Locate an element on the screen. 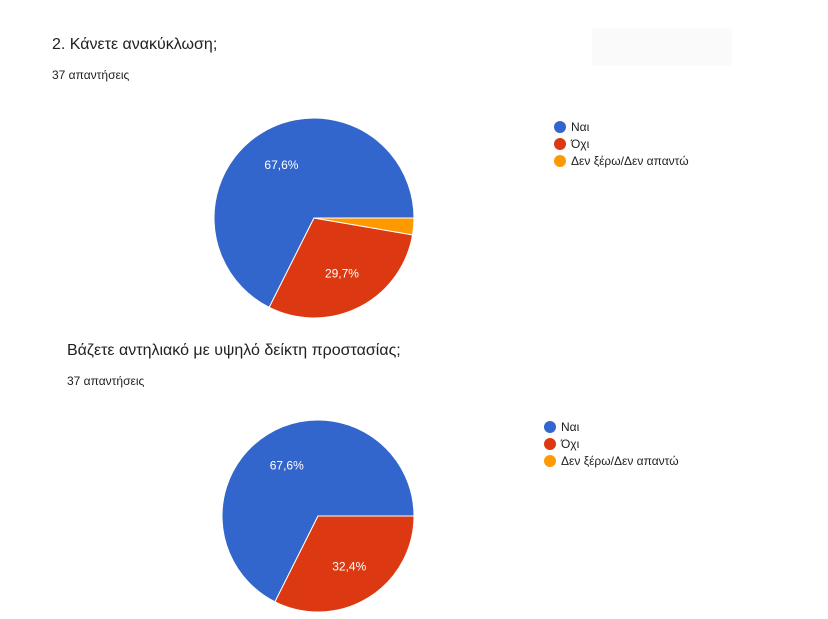  pie-slice-δεν-ξέρω-δεν-απαντώ is located at coordinates (364, 226).